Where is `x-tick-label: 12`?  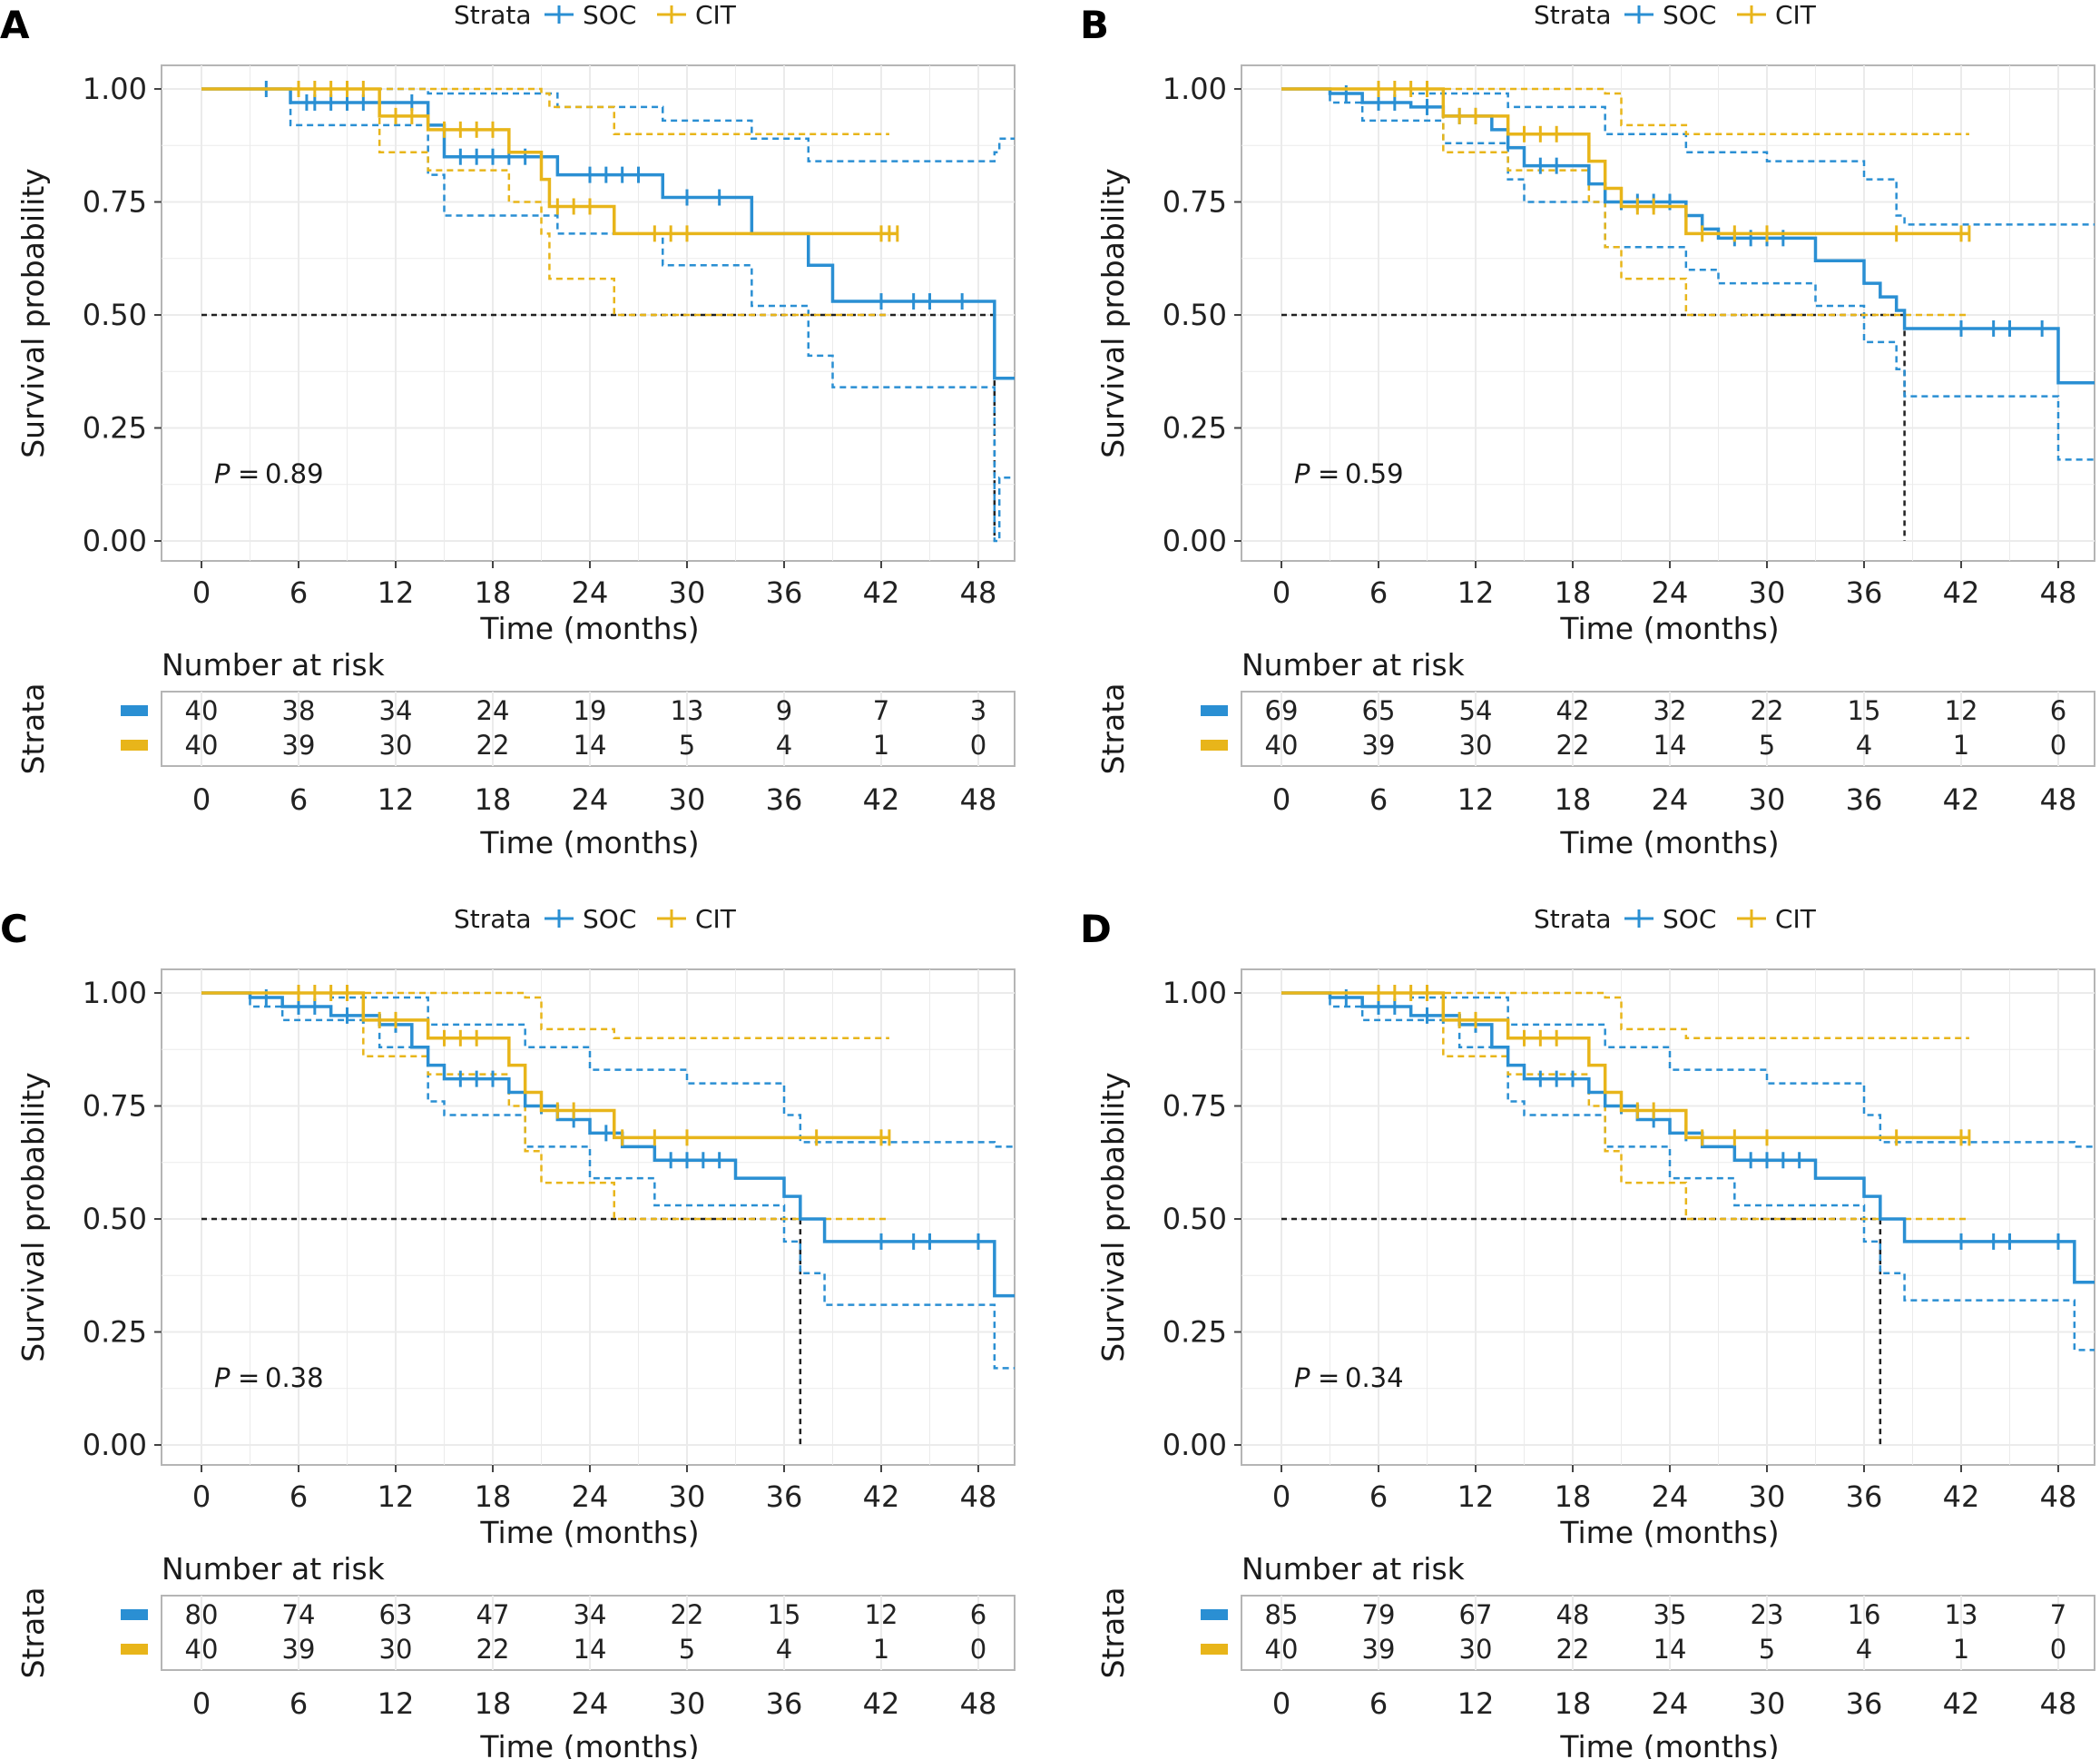 x-tick-label: 12 is located at coordinates (1476, 1496).